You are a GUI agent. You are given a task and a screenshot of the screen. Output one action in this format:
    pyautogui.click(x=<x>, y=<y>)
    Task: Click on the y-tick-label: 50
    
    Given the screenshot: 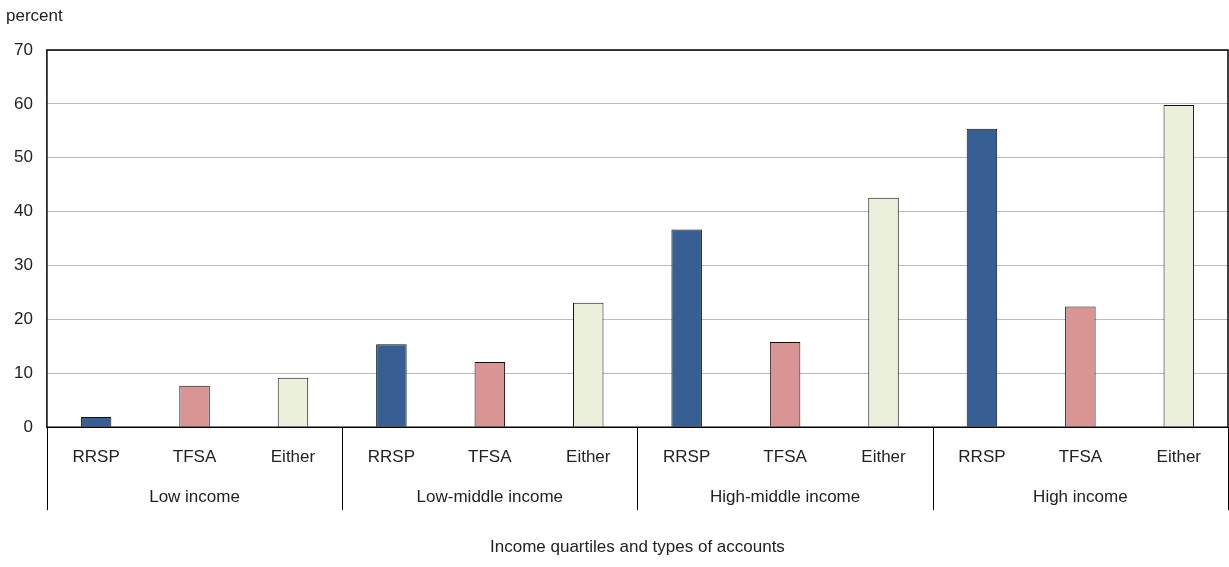 What is the action you would take?
    pyautogui.click(x=23, y=157)
    